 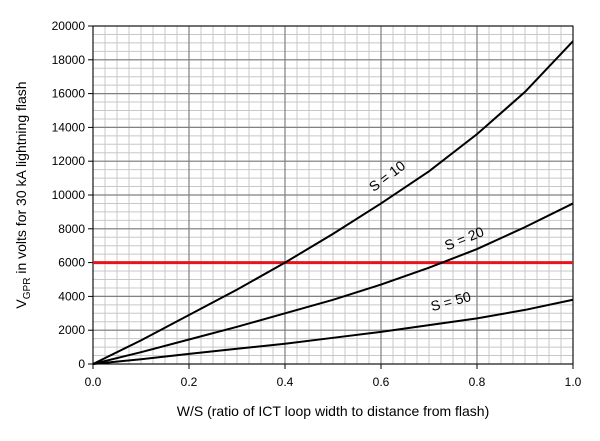 I want to click on y-tick-label: 4000, so click(x=71, y=296).